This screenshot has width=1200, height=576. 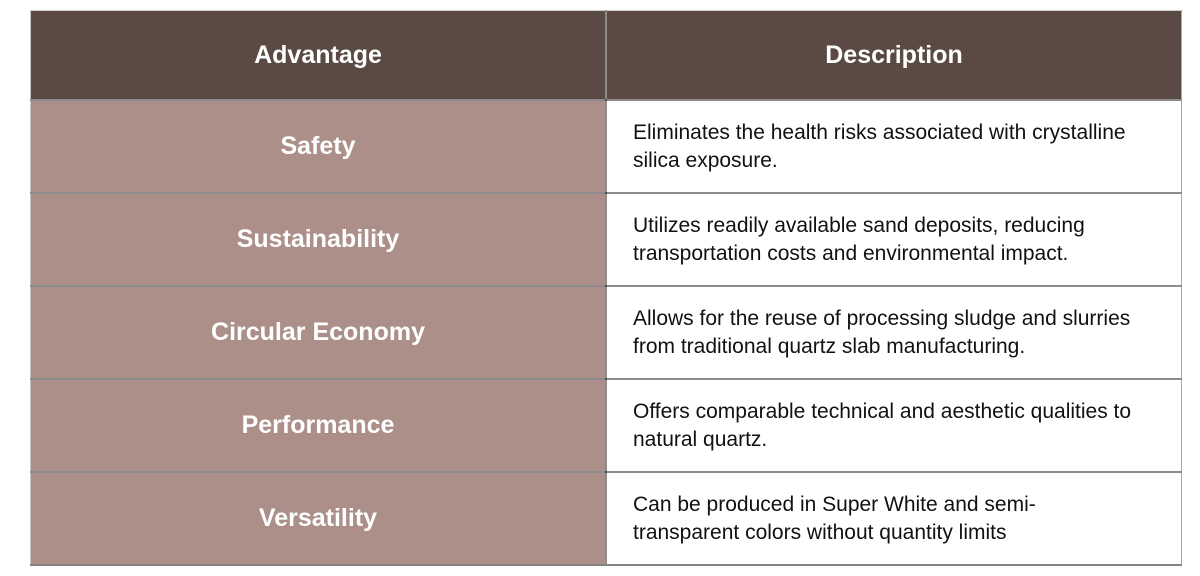 What do you see at coordinates (318, 425) in the screenshot?
I see `advantage-cell: Performance` at bounding box center [318, 425].